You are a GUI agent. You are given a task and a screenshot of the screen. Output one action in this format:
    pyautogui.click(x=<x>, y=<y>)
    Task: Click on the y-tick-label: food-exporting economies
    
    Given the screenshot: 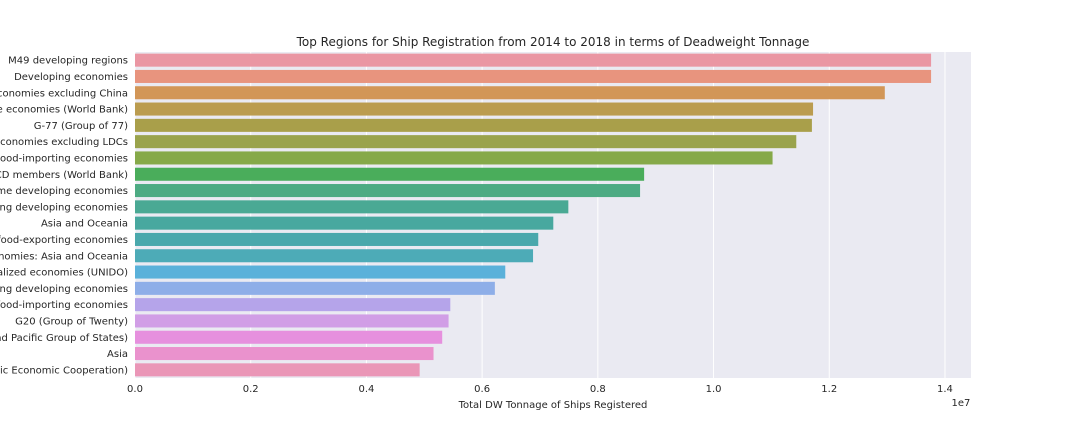 What is the action you would take?
    pyautogui.click(x=64, y=240)
    